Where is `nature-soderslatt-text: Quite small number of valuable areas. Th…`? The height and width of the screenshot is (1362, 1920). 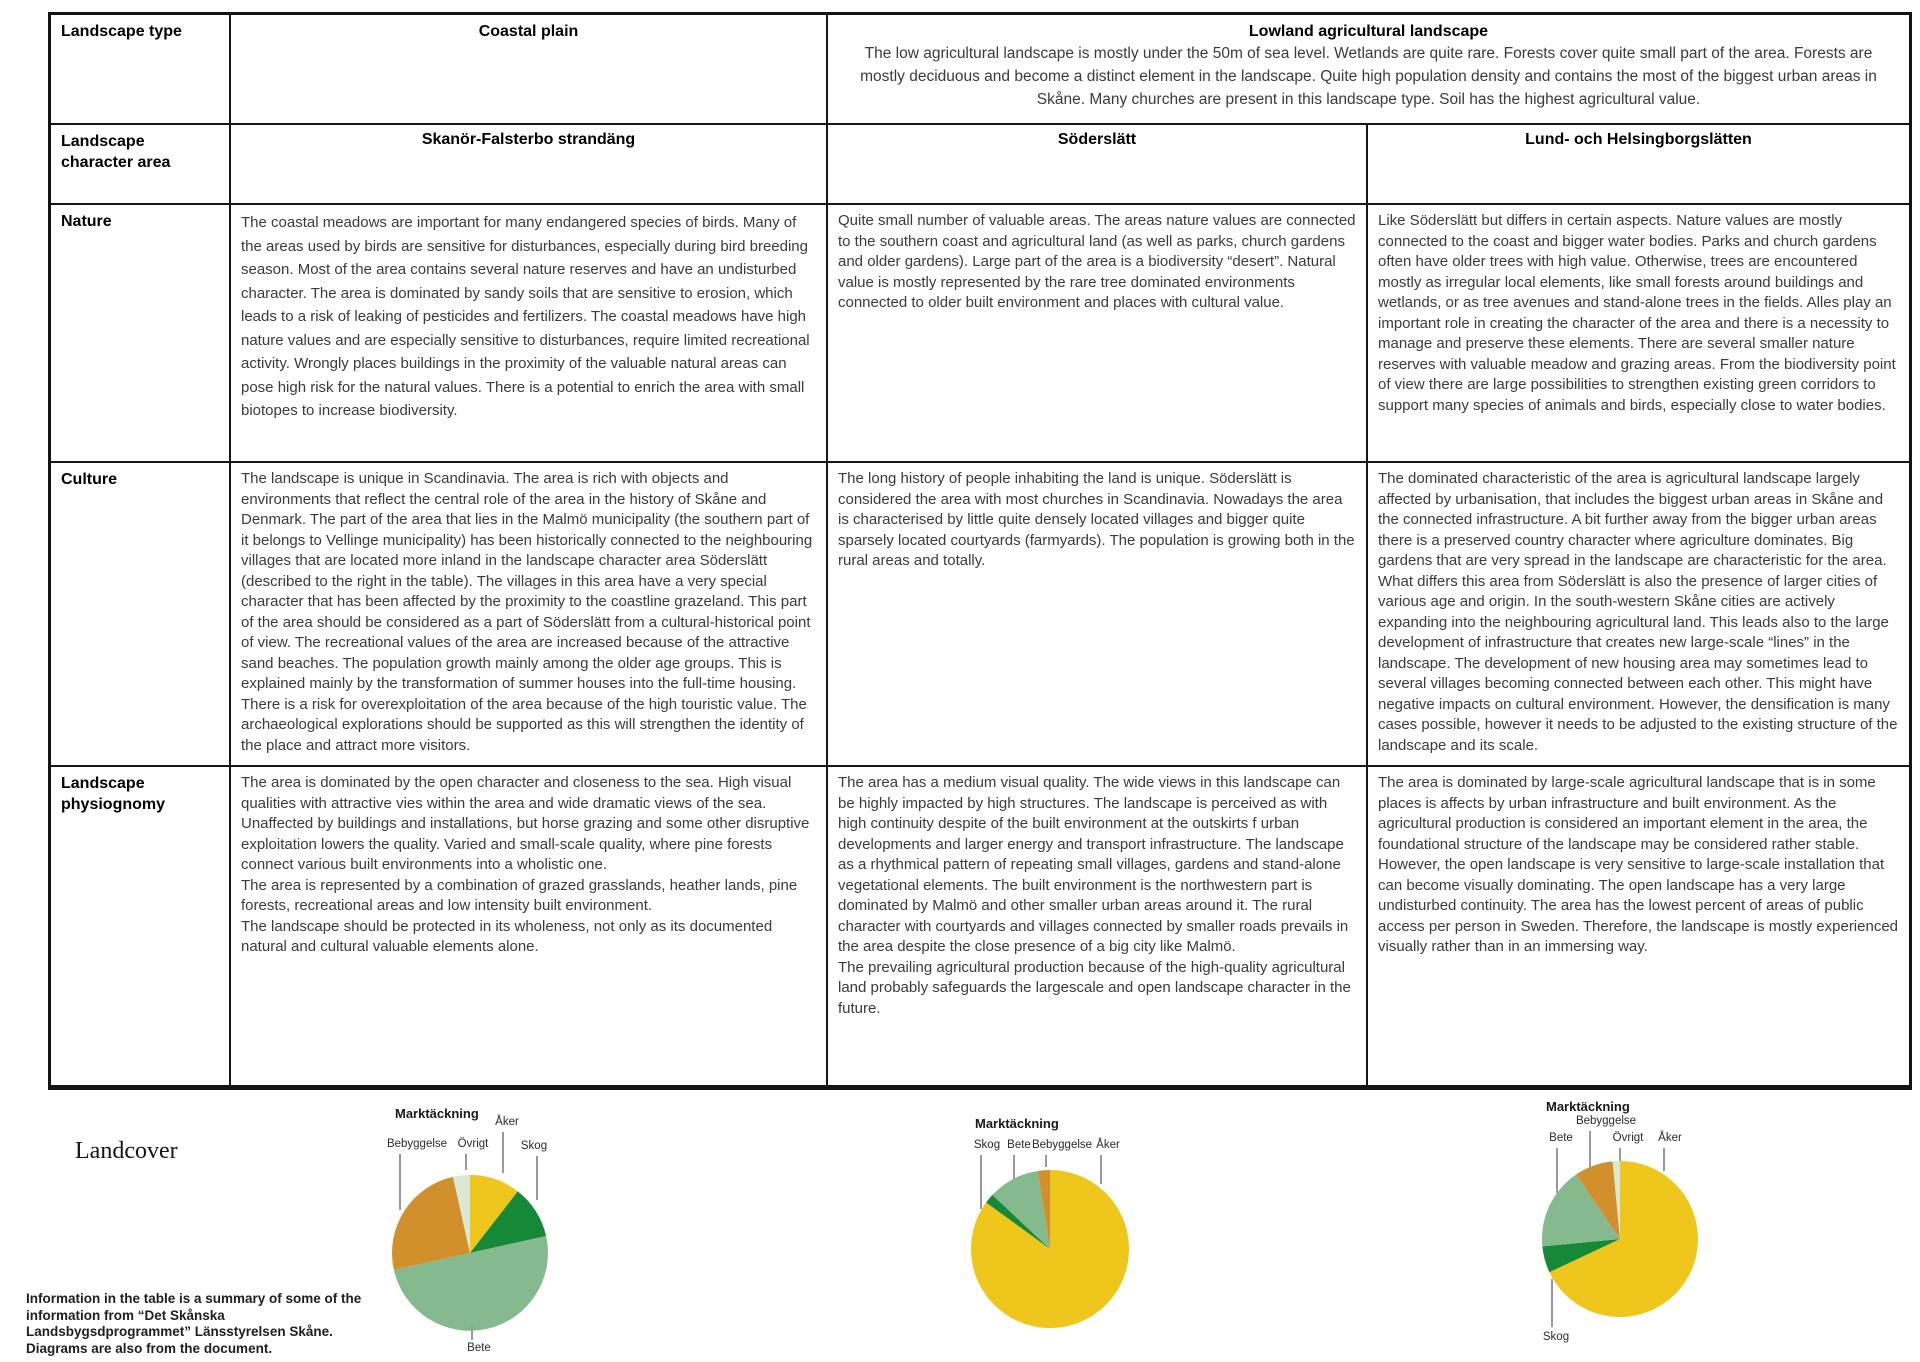
nature-soderslatt-text: Quite small number of valuable areas. Th… is located at coordinates (1098, 334).